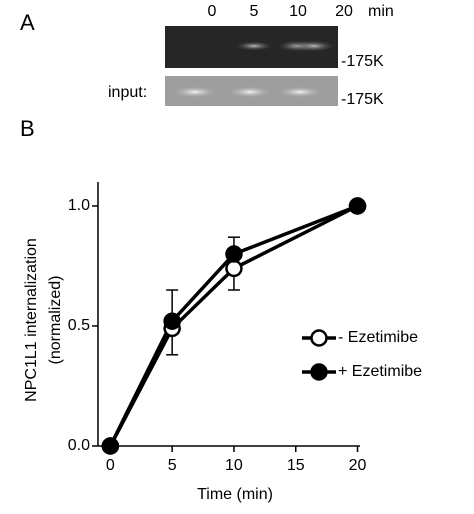 The height and width of the screenshot is (514, 474). What do you see at coordinates (55, 320) in the screenshot?
I see `y-axis-label: (normalized)` at bounding box center [55, 320].